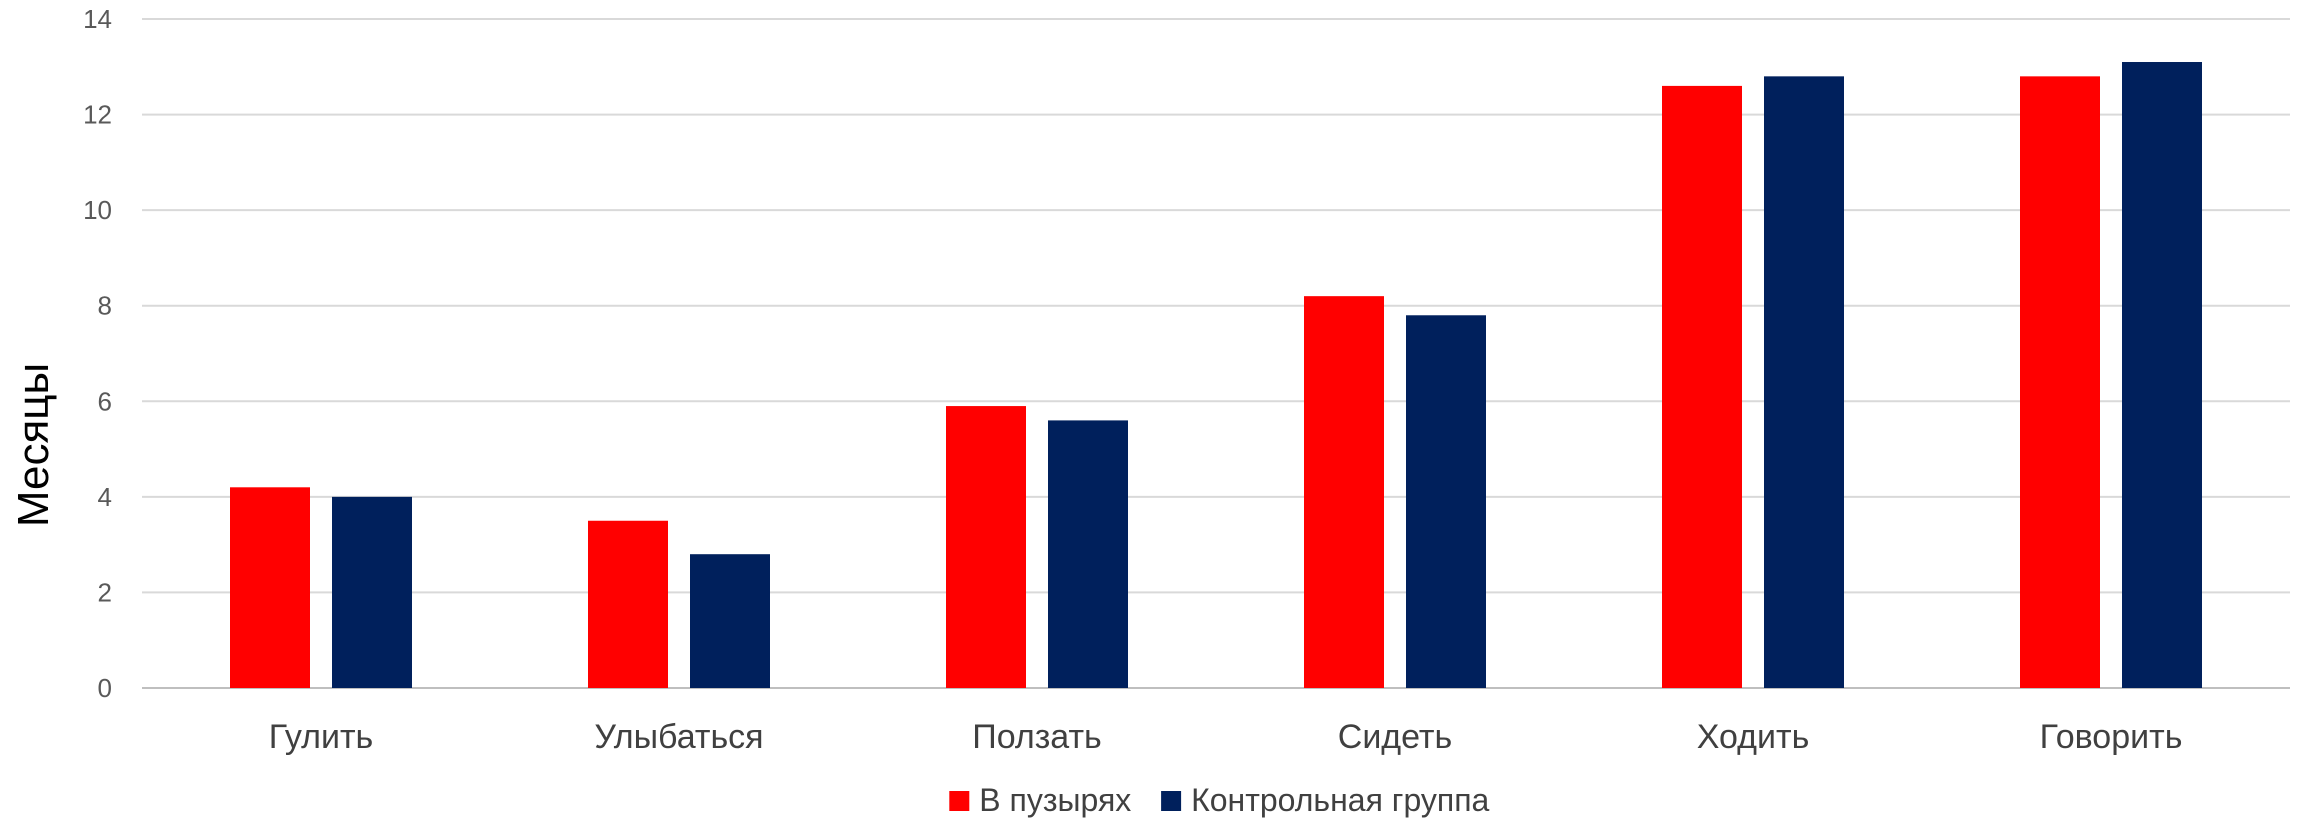  Describe the element at coordinates (33, 445) in the screenshot. I see `y-axis-title: Месяцы` at that location.